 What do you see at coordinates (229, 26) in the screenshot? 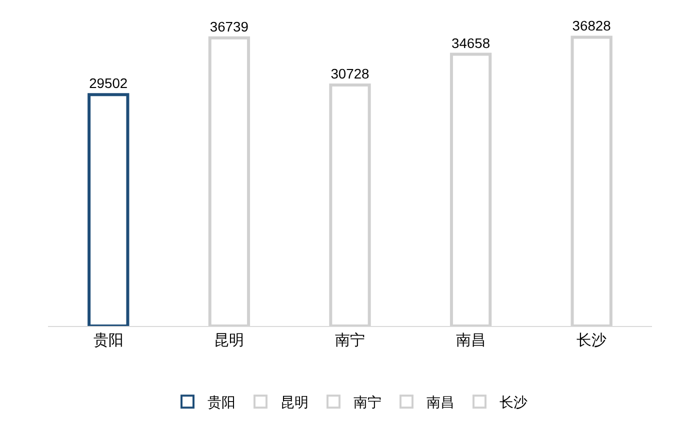
I see `data-label: 36739` at bounding box center [229, 26].